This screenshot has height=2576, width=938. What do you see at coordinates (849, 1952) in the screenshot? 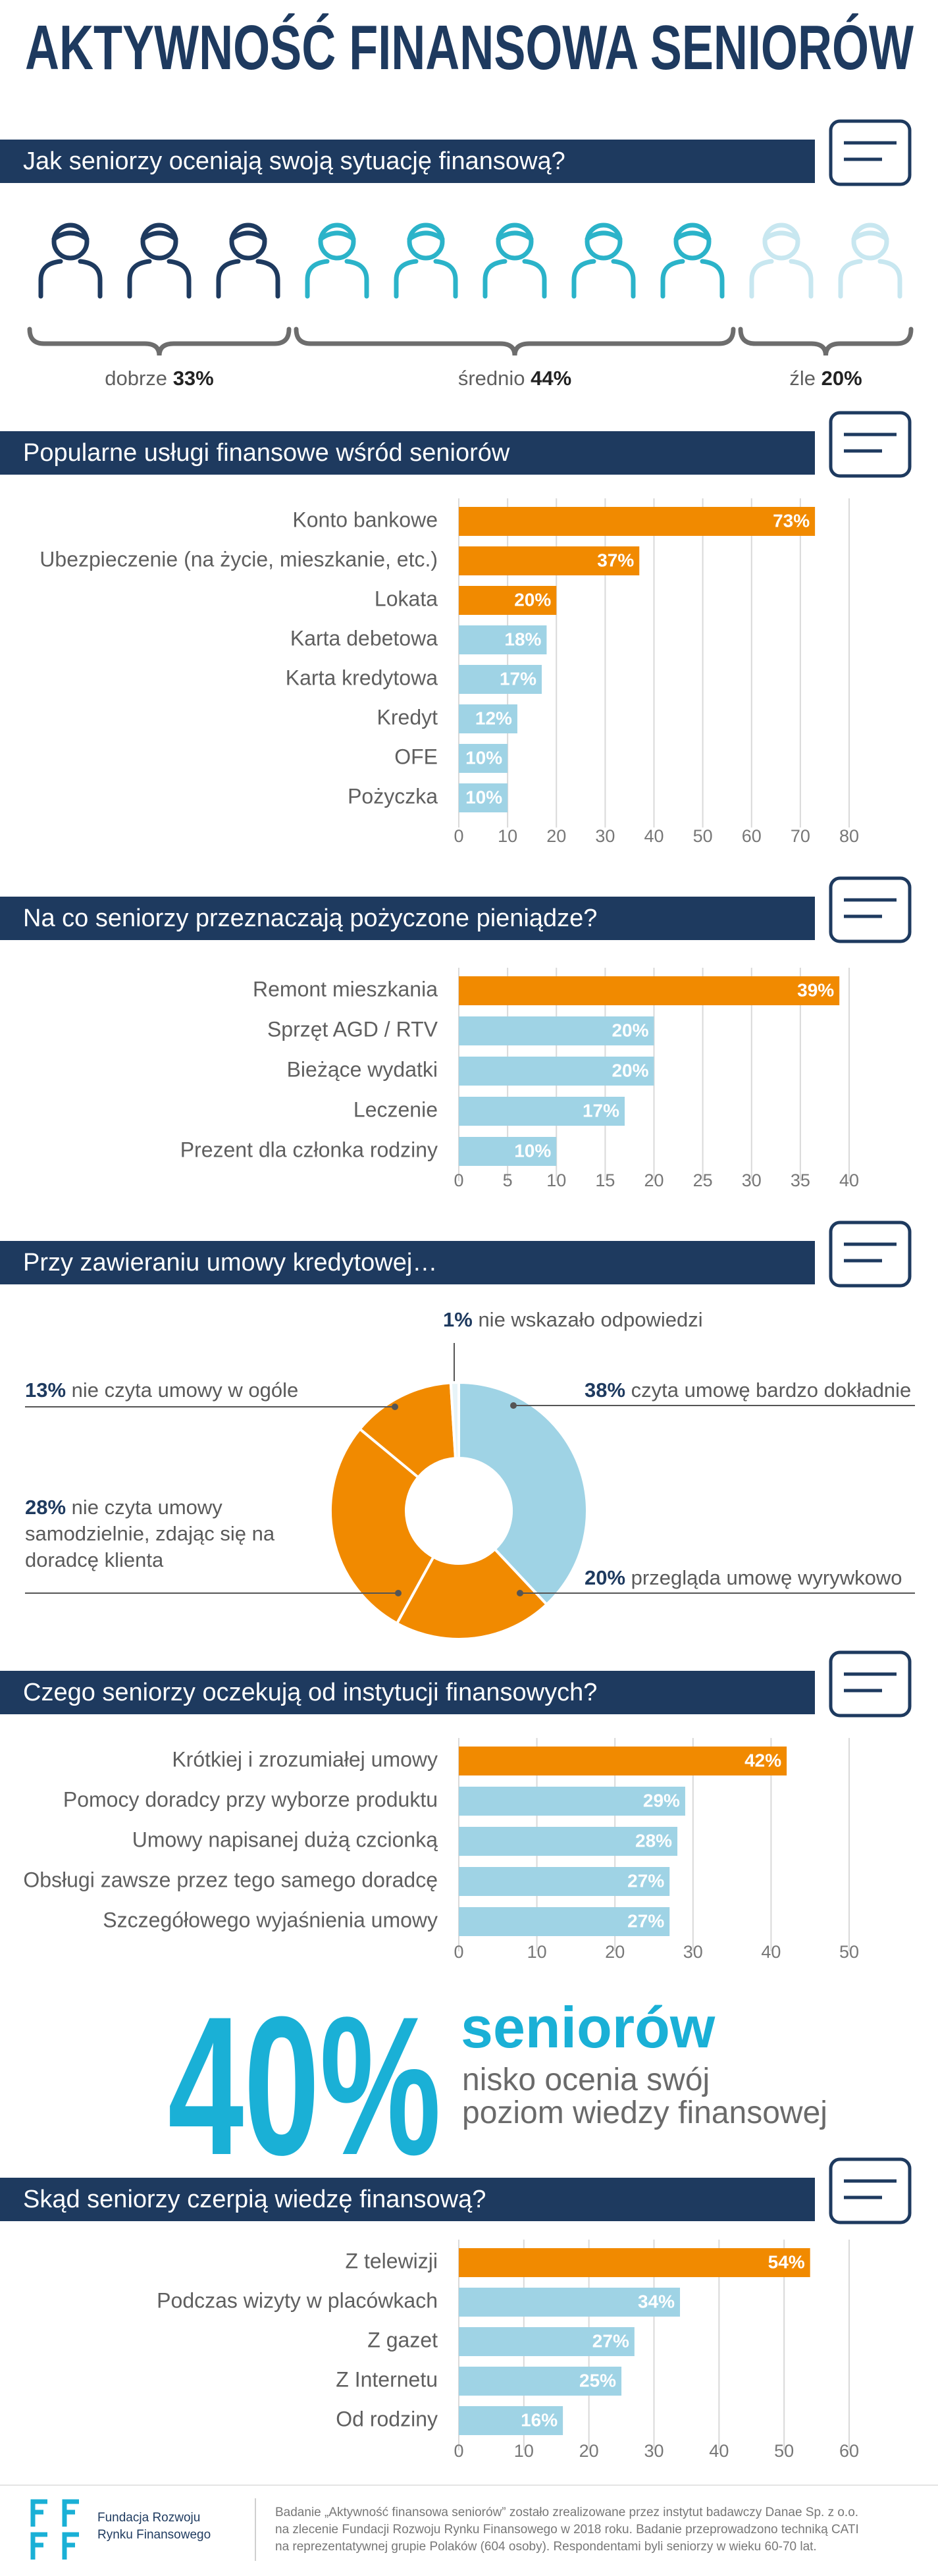
I see `x-tick-label: 50` at bounding box center [849, 1952].